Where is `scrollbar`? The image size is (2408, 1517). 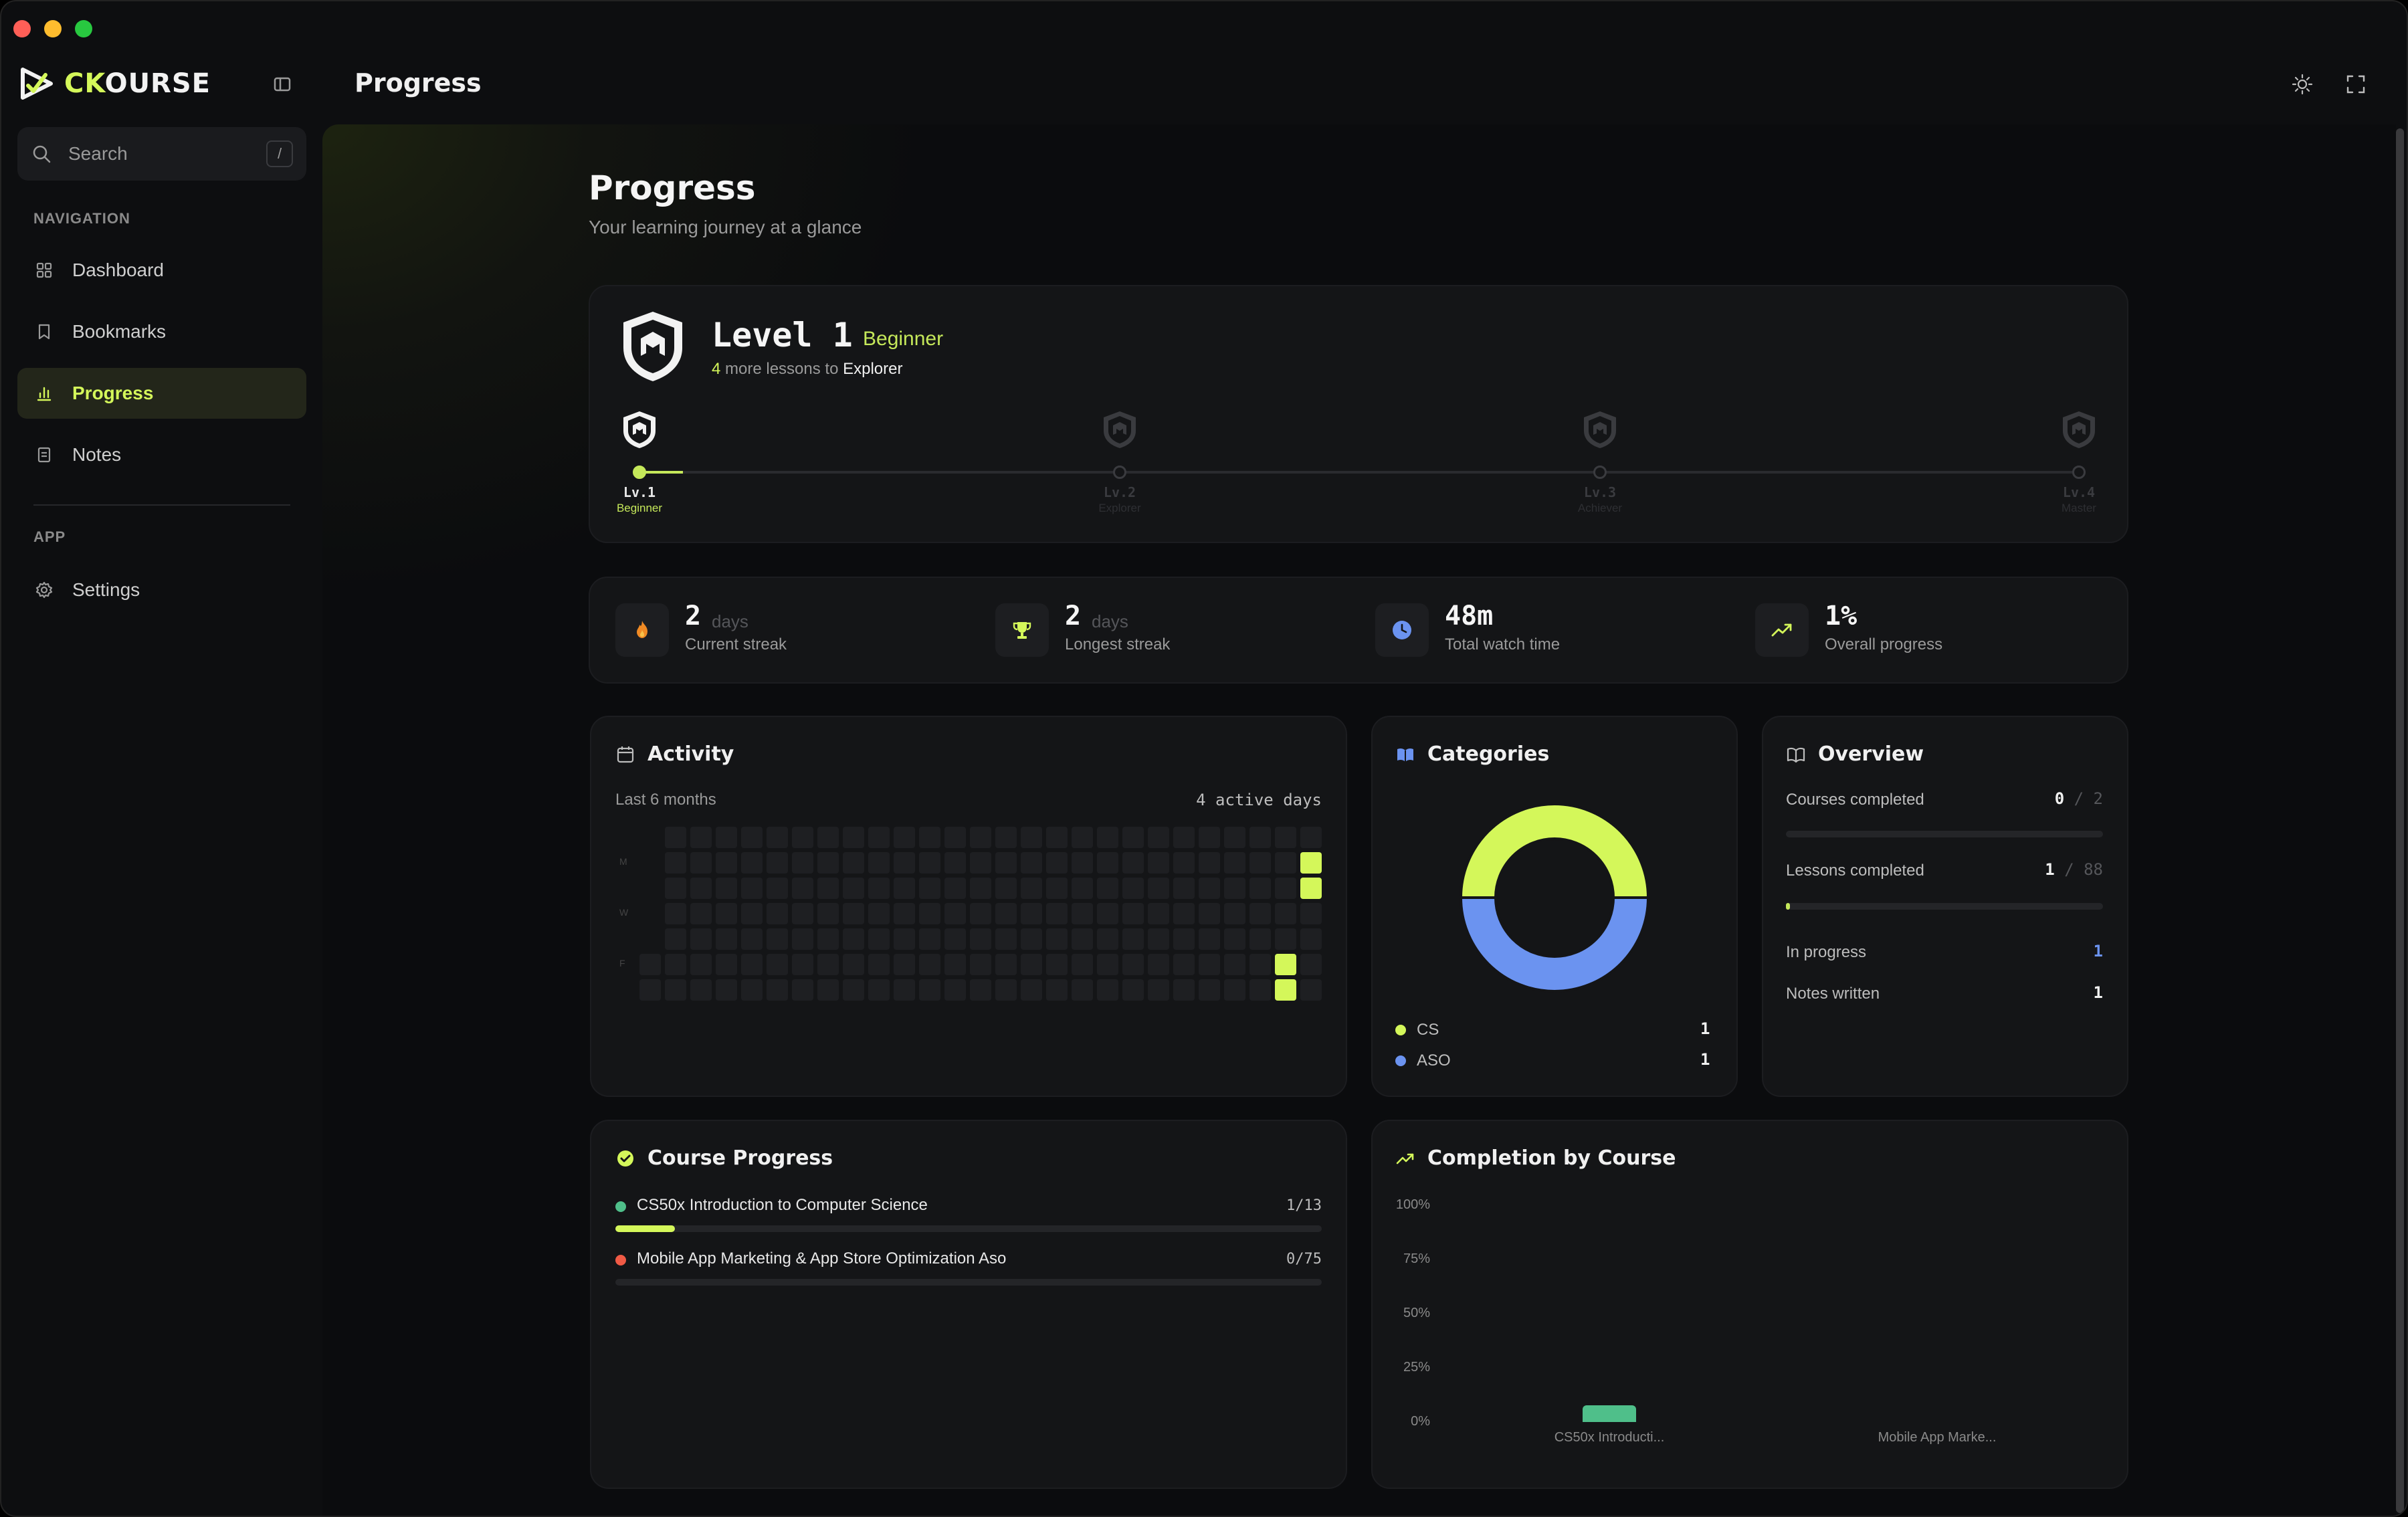 scrollbar is located at coordinates (2400, 820).